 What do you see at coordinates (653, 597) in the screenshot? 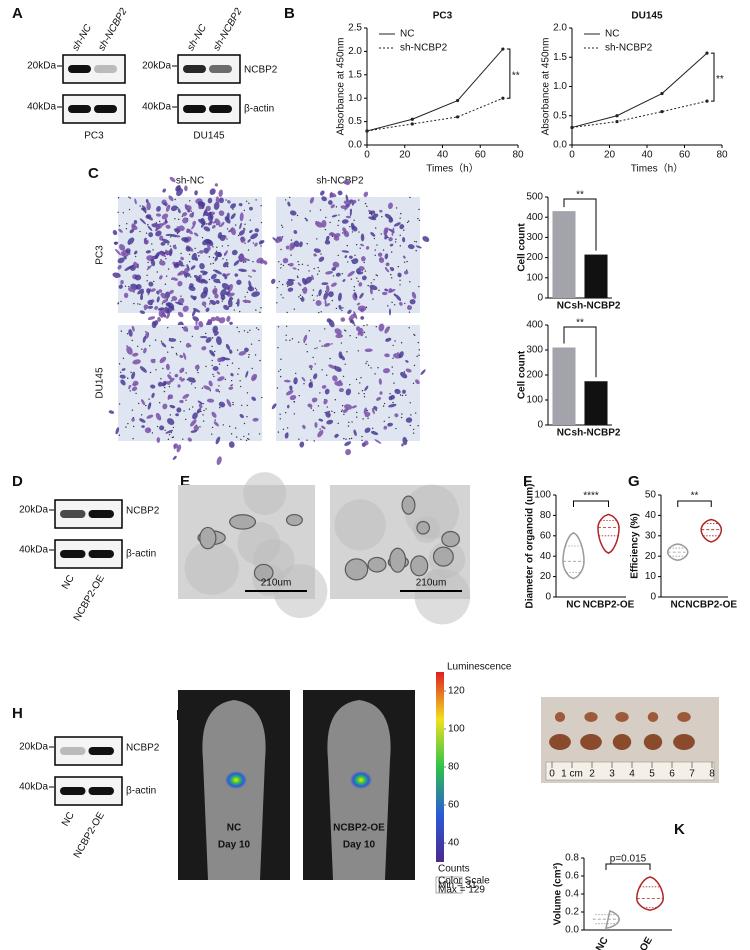
I see `y-tick-label: 0` at bounding box center [653, 597].